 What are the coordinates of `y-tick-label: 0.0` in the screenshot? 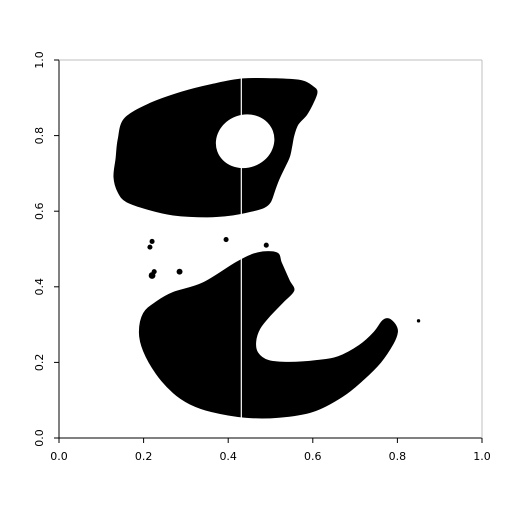 It's located at (39, 438).